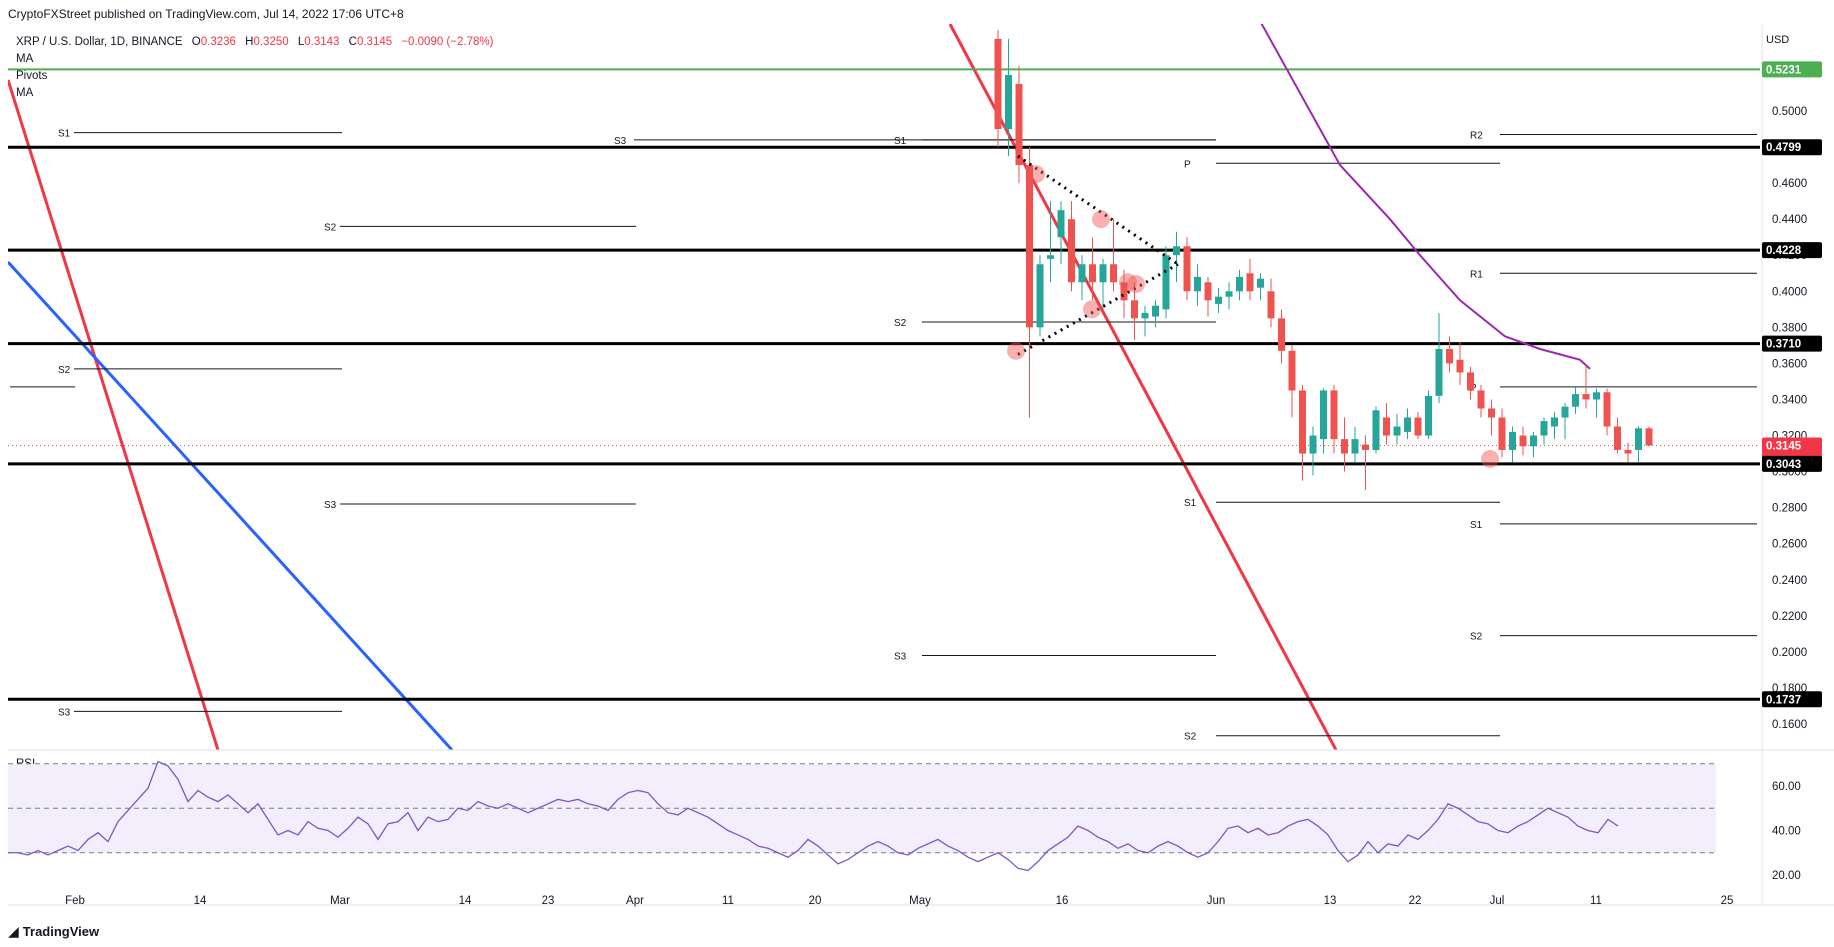  What do you see at coordinates (61, 931) in the screenshot?
I see `brand-name: TradingView` at bounding box center [61, 931].